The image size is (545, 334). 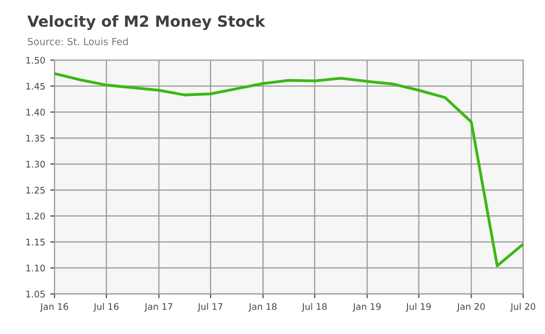 I want to click on x-tick-label: Jul 19, so click(x=418, y=307).